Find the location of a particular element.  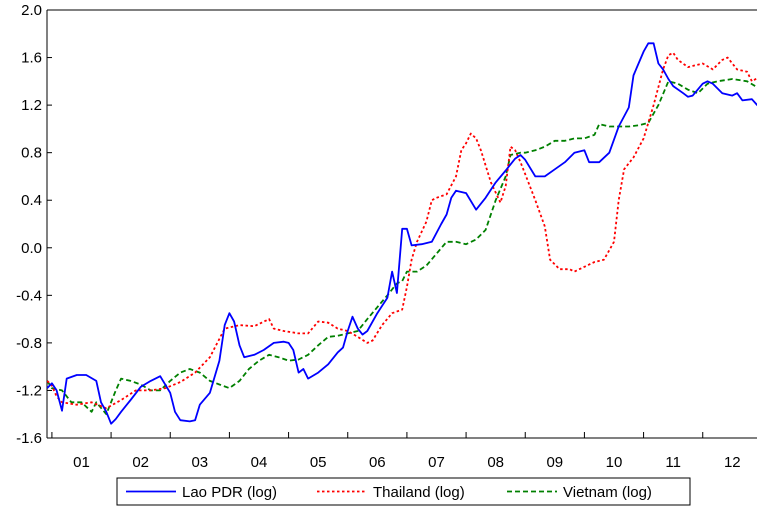

y-axis: 2.0 1.6 1.2 0.8 0.4 0.0 -0.4 -0.8 -1.2 -1.6 is located at coordinates (34, 224).